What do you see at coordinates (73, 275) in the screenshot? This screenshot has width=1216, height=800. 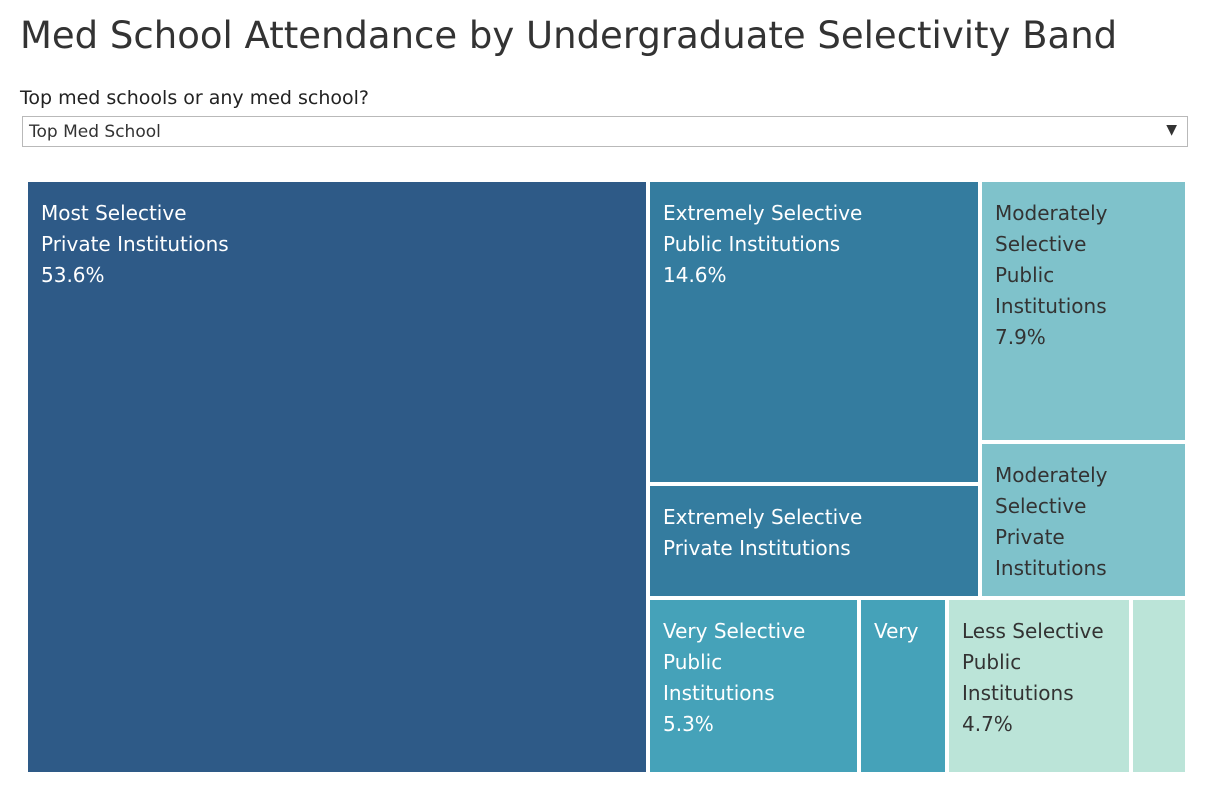 I see `tile-value-label: 53.6%` at bounding box center [73, 275].